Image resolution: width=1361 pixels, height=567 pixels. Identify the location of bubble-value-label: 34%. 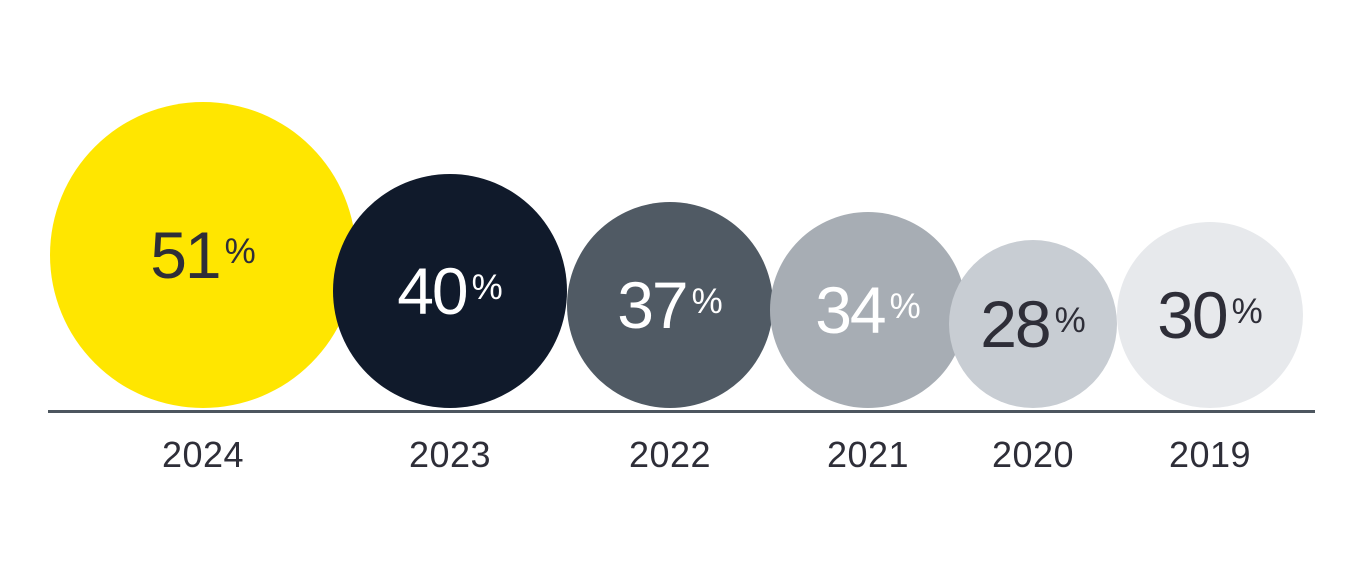
(868, 310).